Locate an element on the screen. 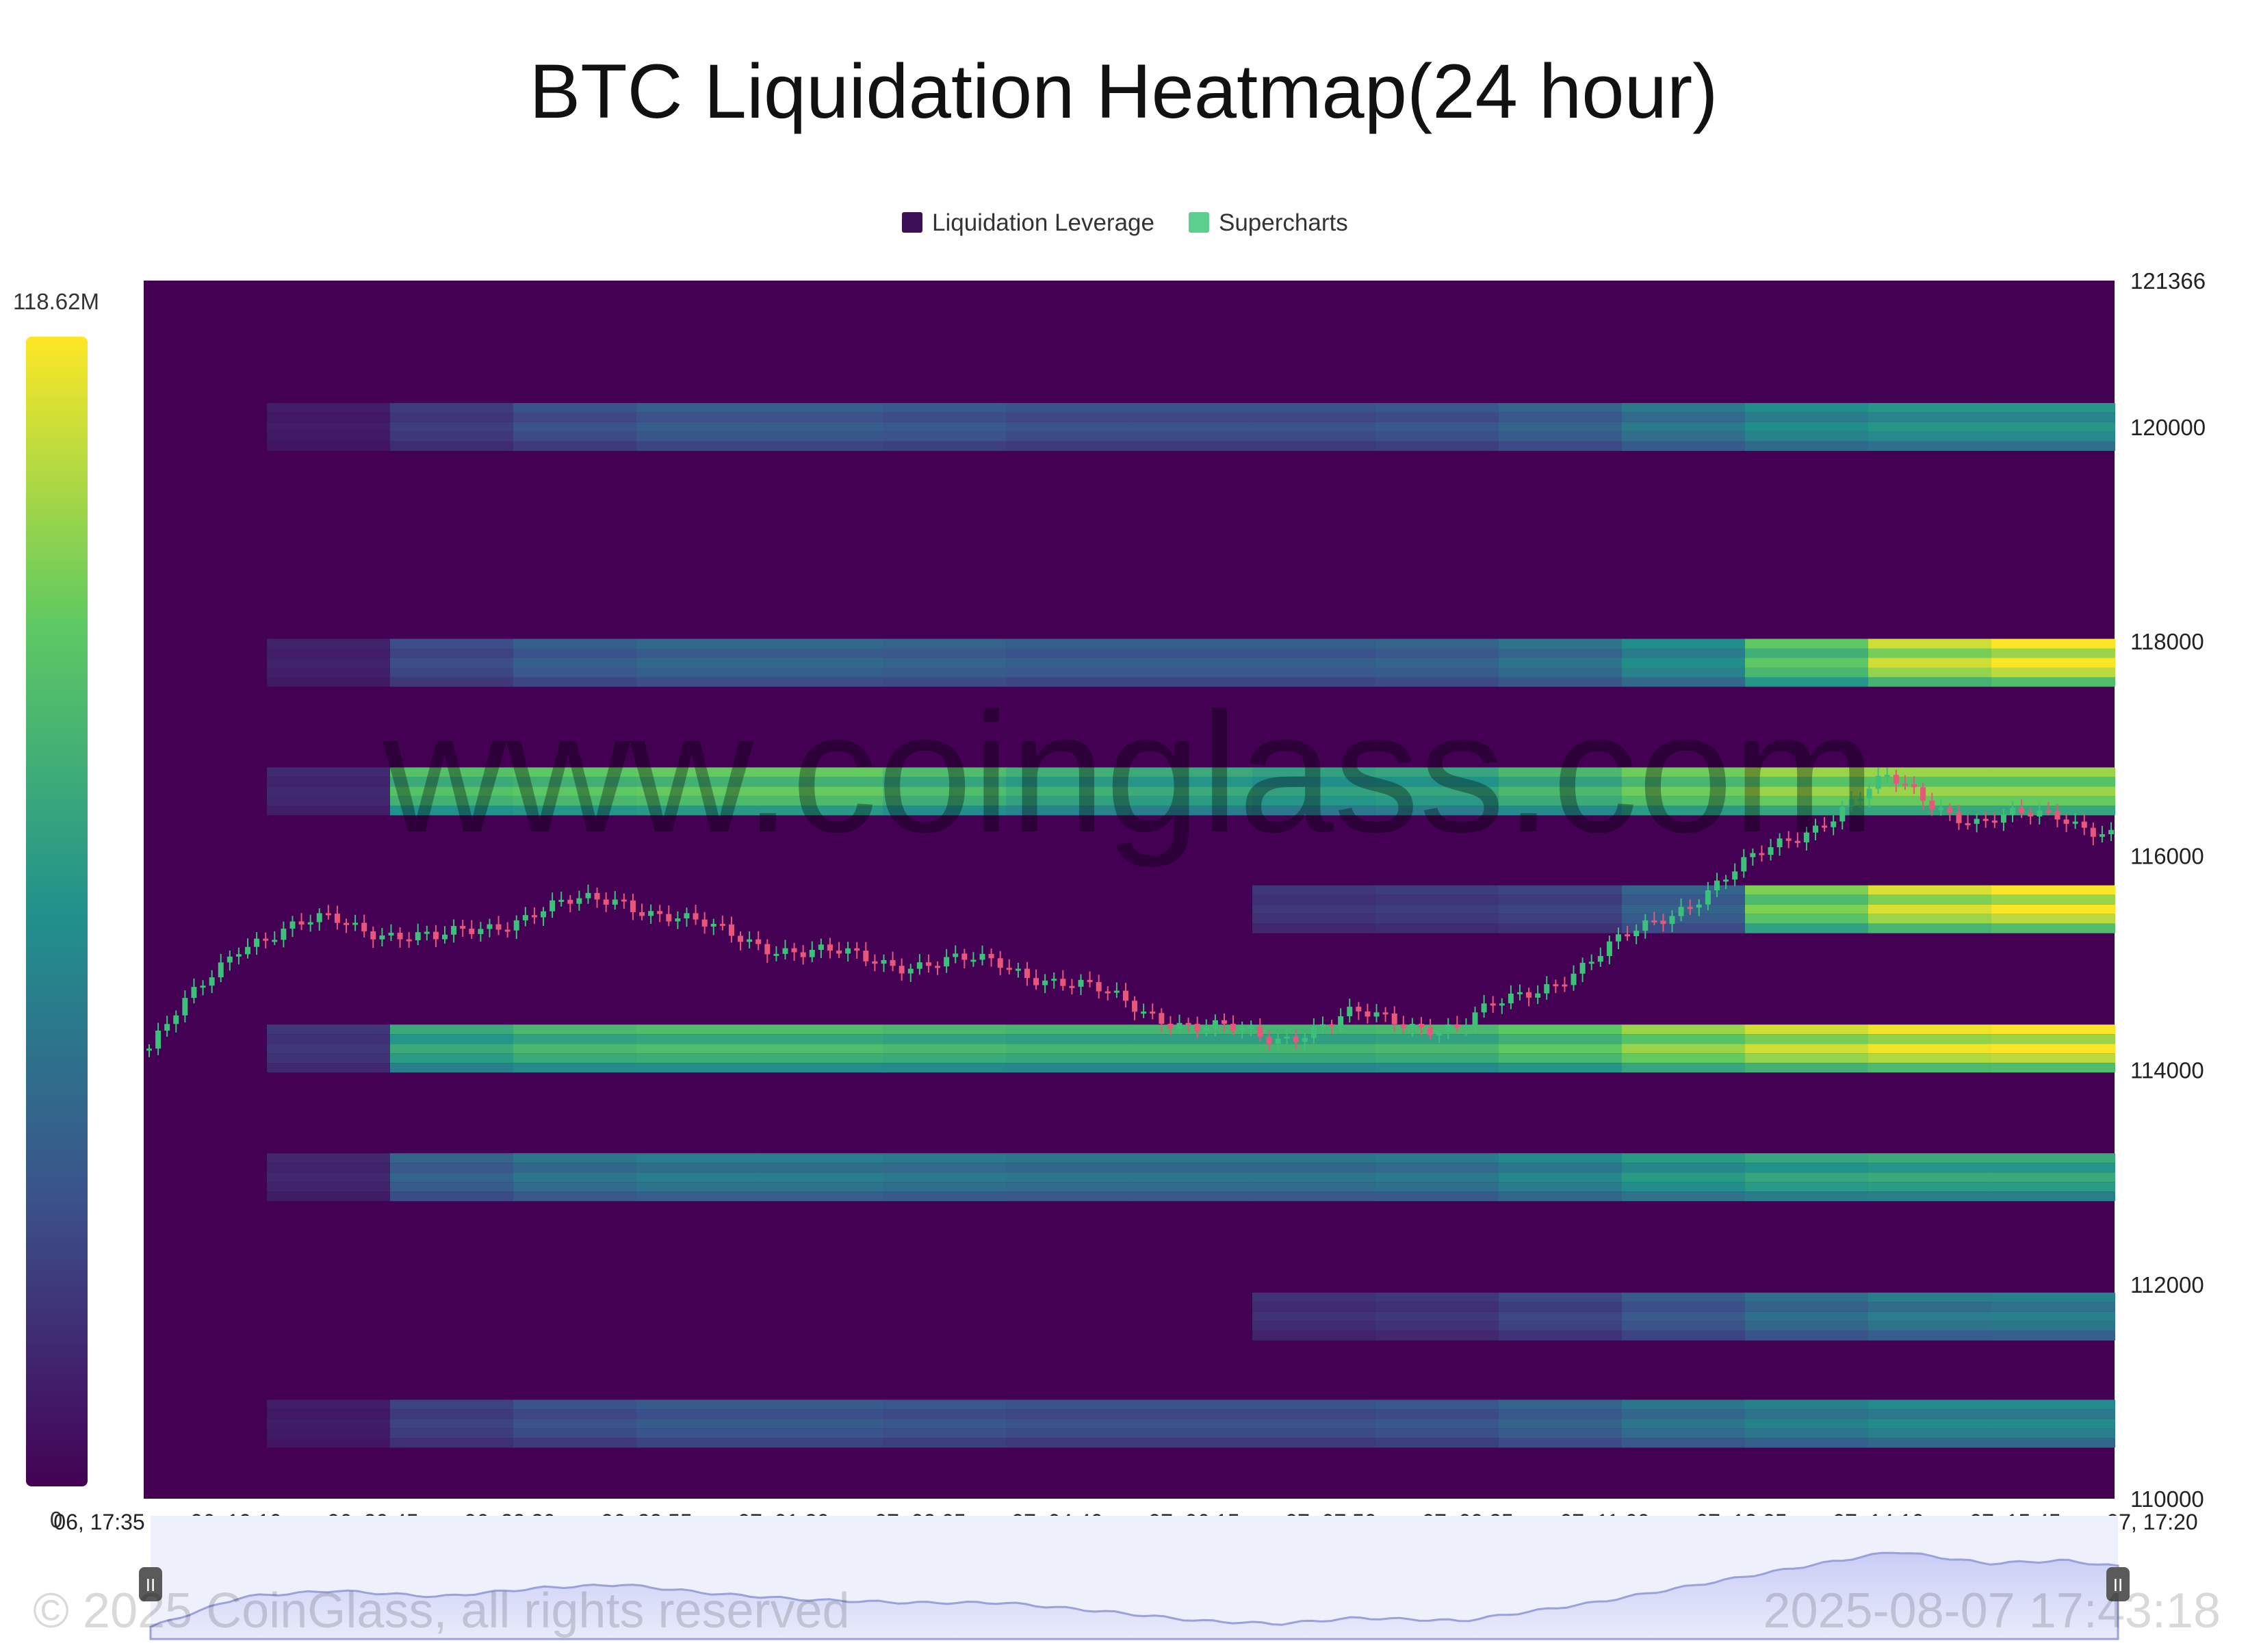  chart-title: BTC Liquidation Heatmap(24 hour) is located at coordinates (1124, 92).